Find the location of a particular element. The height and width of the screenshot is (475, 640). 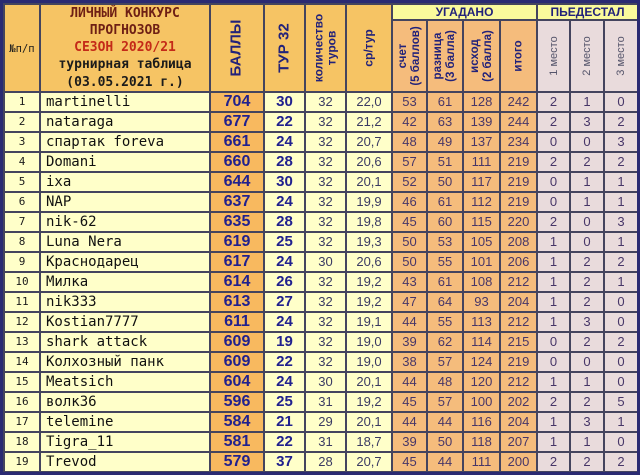

cell-player-name: Милка is located at coordinates (125, 281).